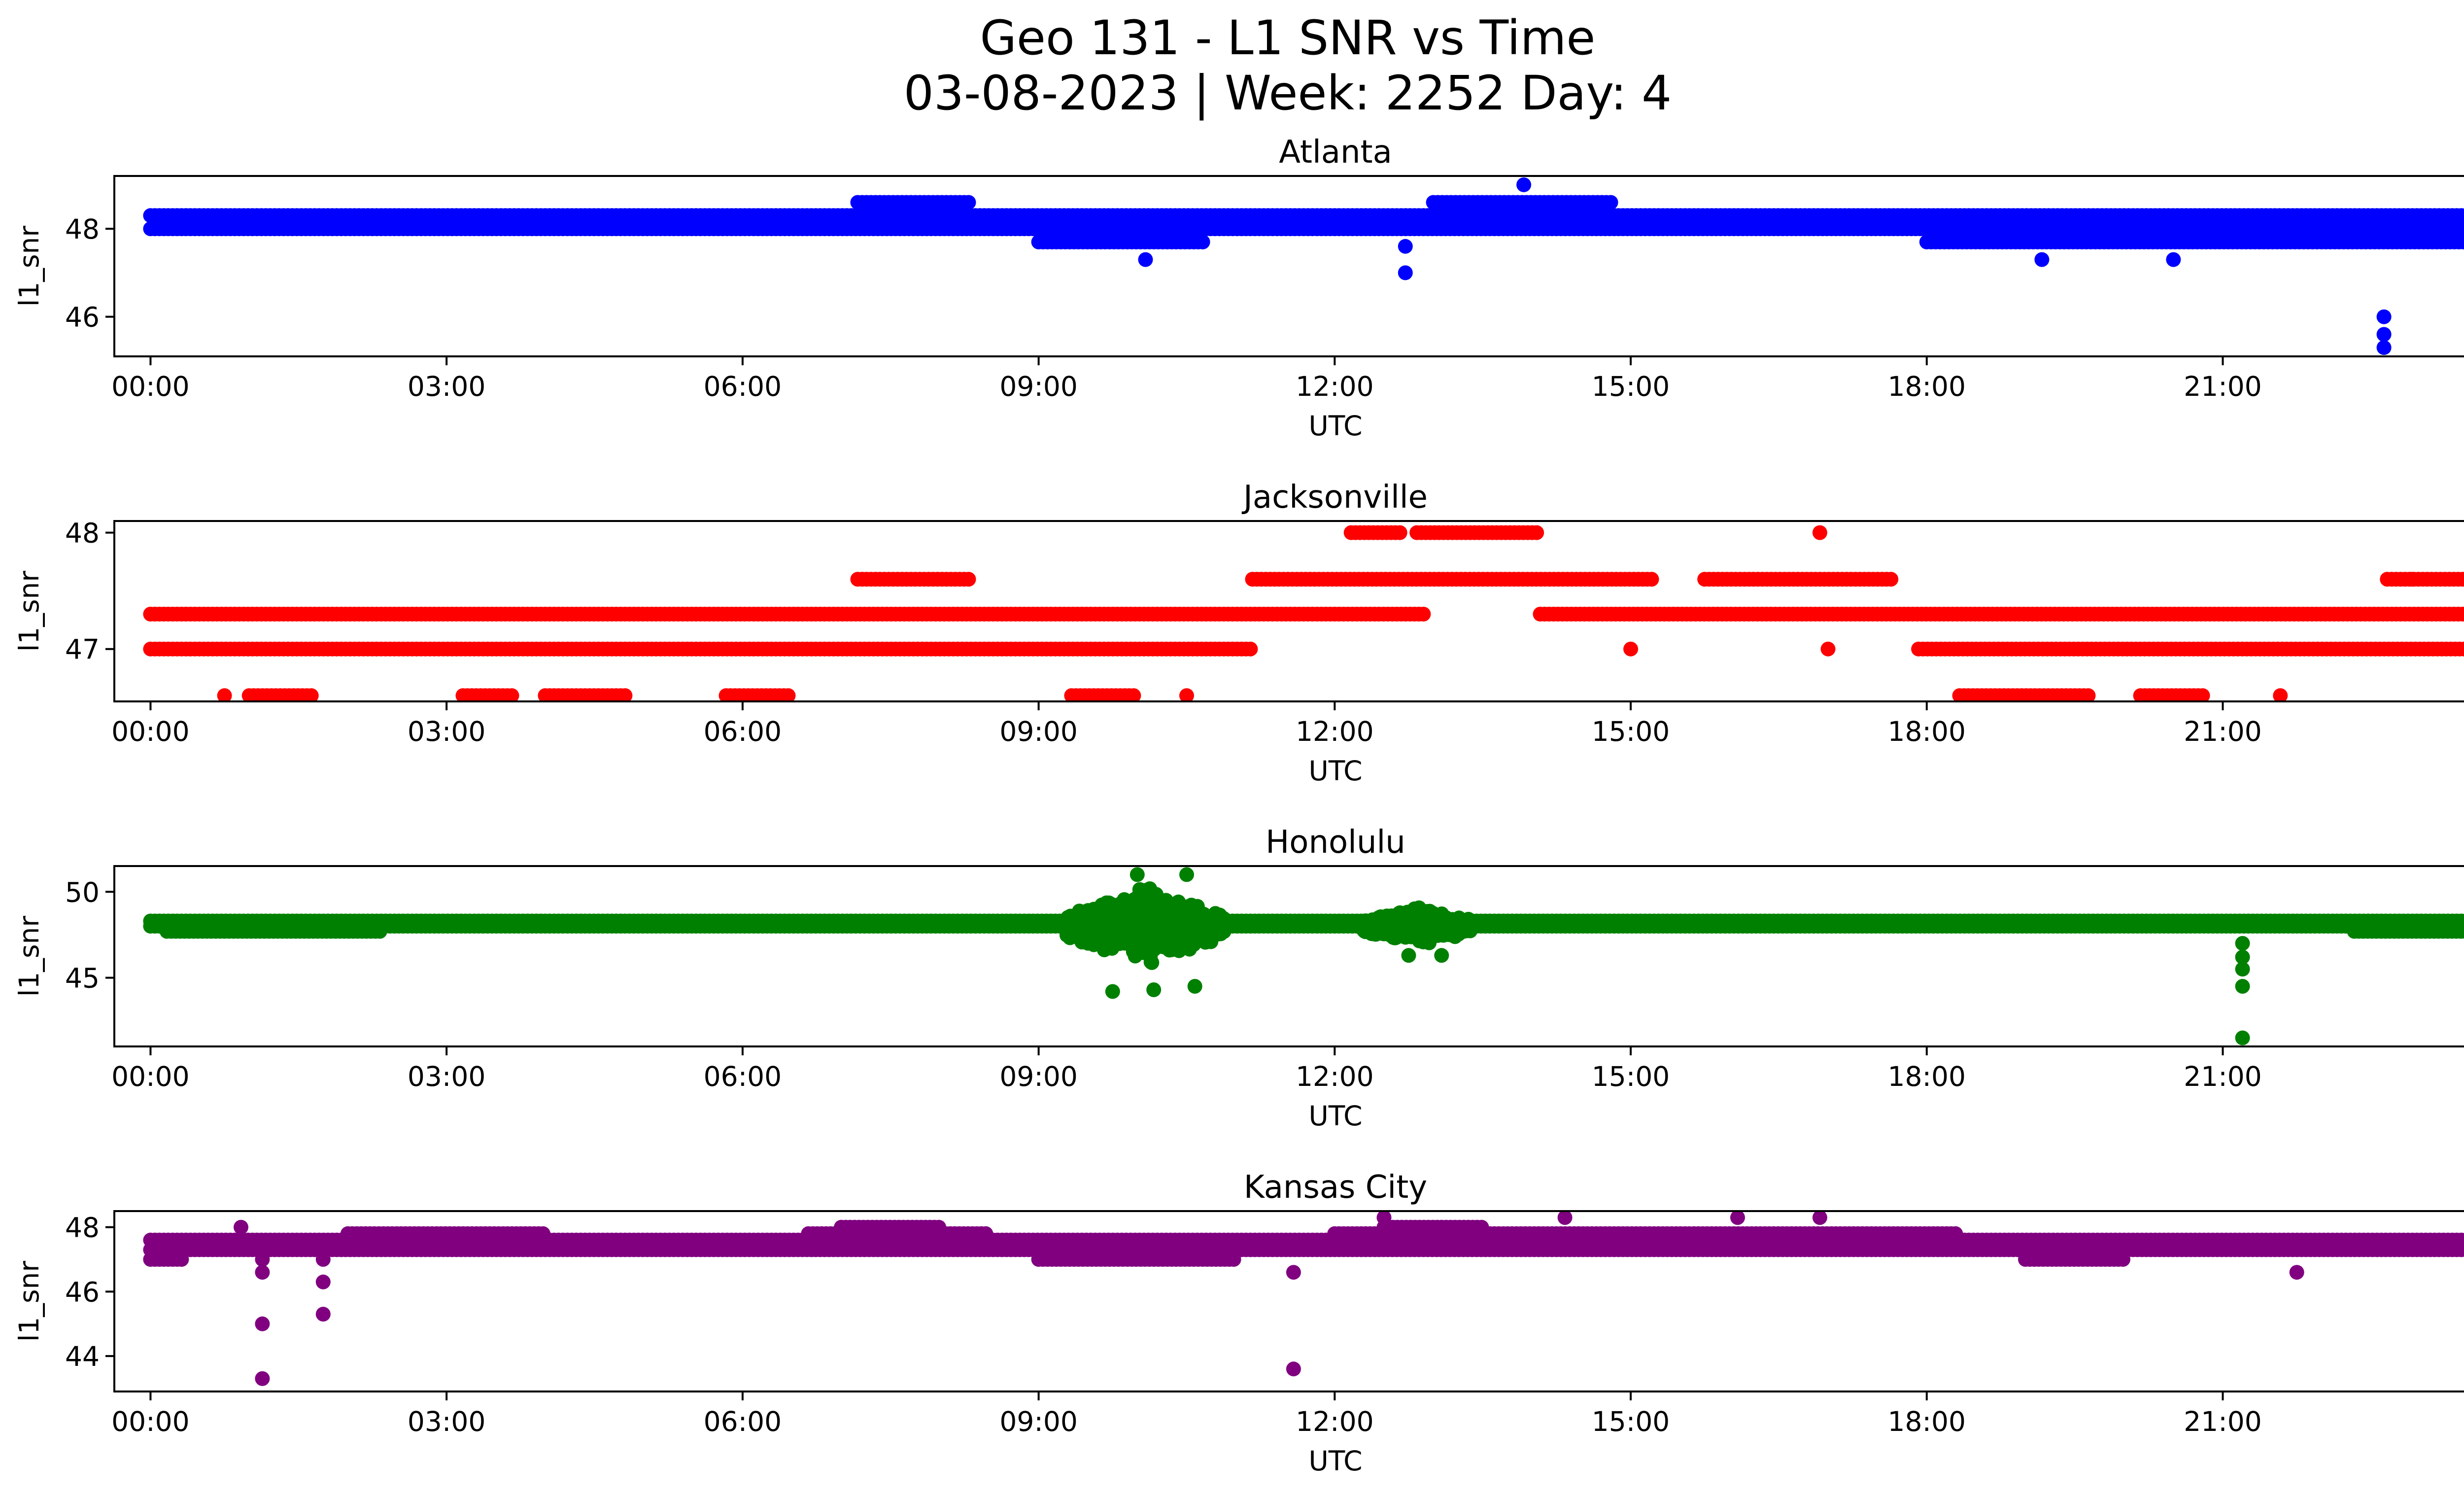 The width and height of the screenshot is (2464, 1495). What do you see at coordinates (1335, 152) in the screenshot?
I see `subplot-title: Atlanta` at bounding box center [1335, 152].